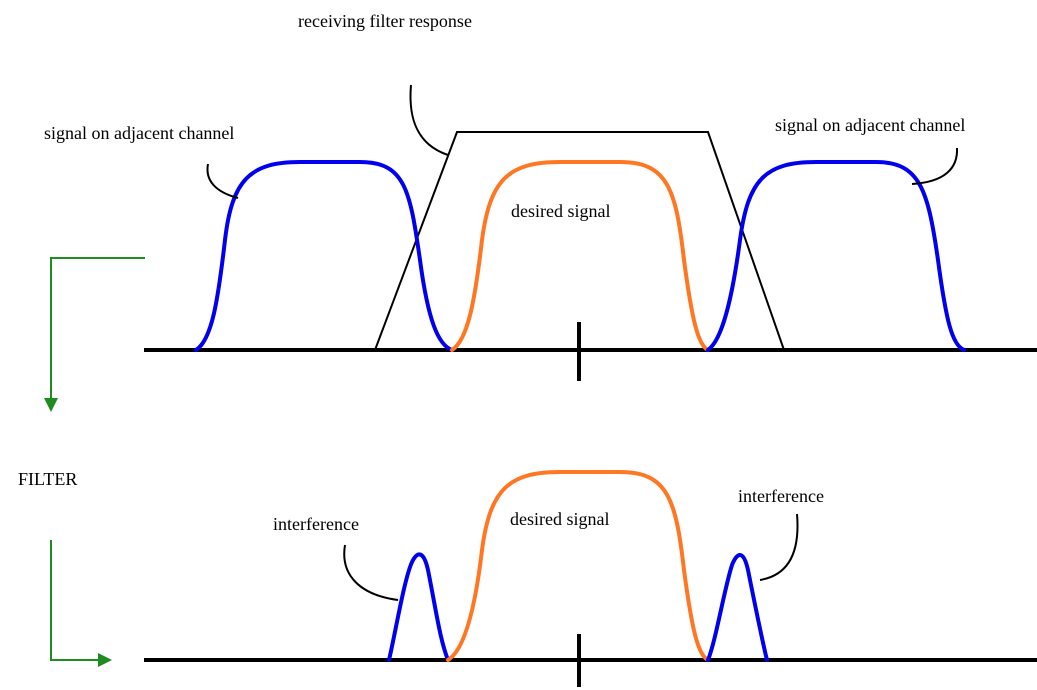 The image size is (1037, 690). Describe the element at coordinates (371, 572) in the screenshot. I see `interference-left-leader` at that location.